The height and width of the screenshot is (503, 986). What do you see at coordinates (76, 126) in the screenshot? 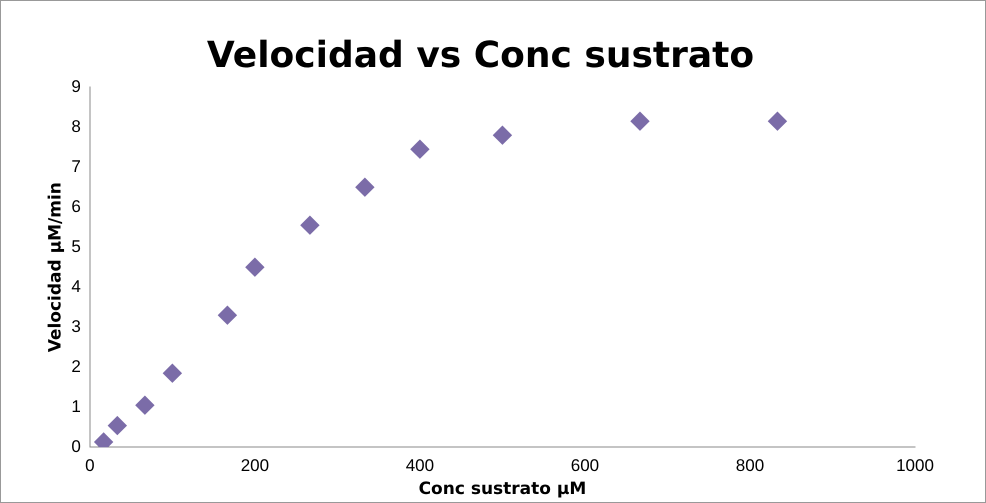
I see `y-tick-label: 8` at bounding box center [76, 126].